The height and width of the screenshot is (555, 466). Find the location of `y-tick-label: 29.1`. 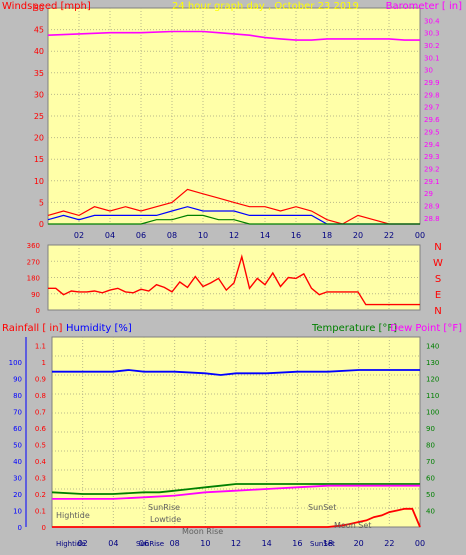

y-tick-label: 29.1 is located at coordinates (432, 182).